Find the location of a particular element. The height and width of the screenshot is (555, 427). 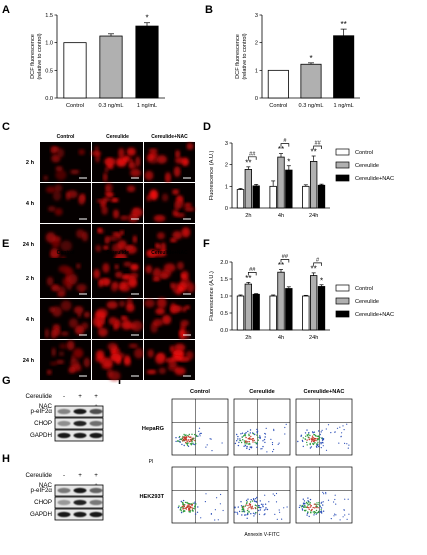

x-tick-label: 4h is located at coordinates (281, 216).